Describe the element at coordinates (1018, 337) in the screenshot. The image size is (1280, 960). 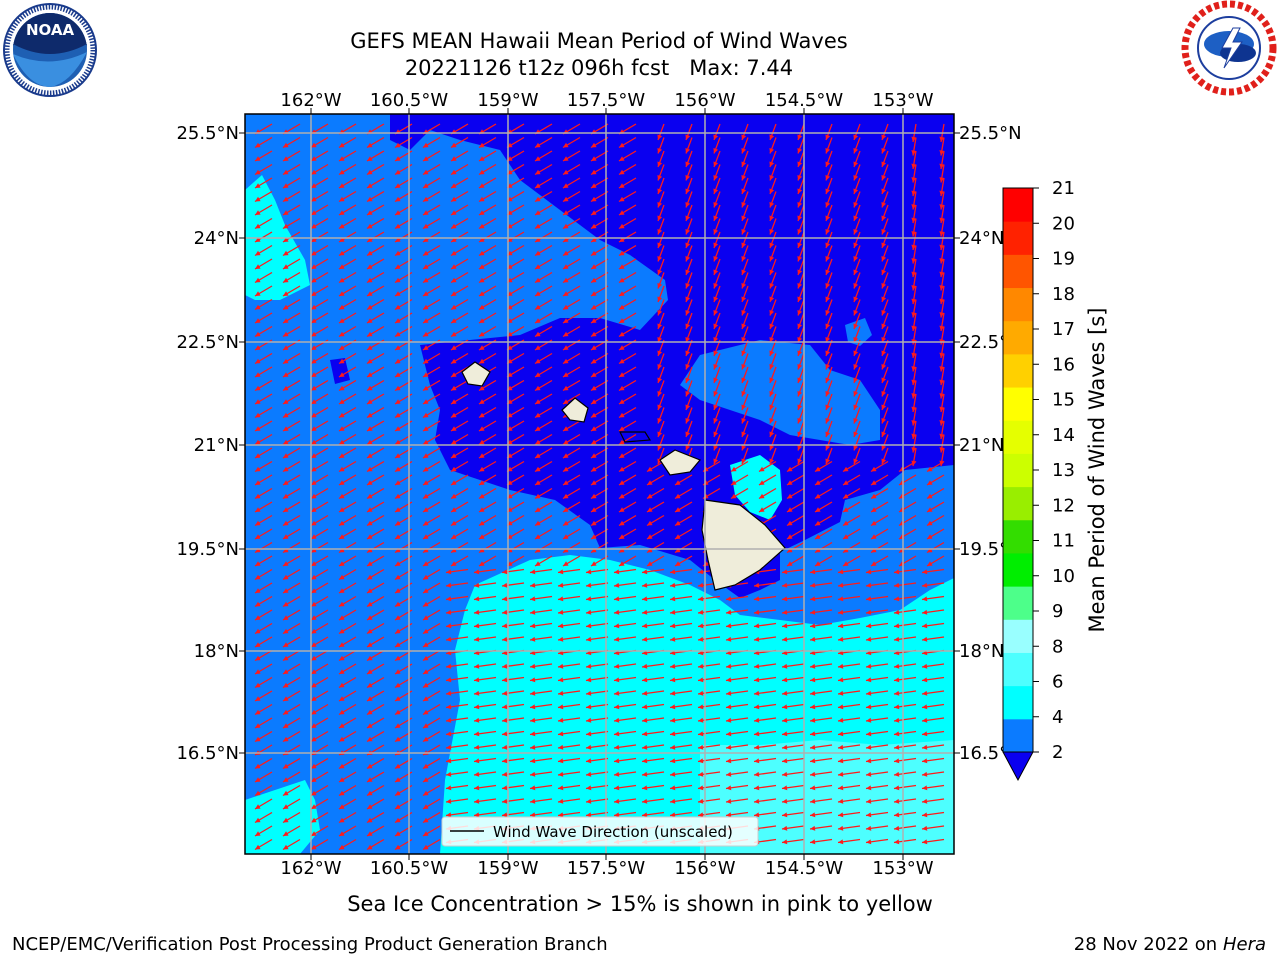
I see `colorbar-band` at that location.